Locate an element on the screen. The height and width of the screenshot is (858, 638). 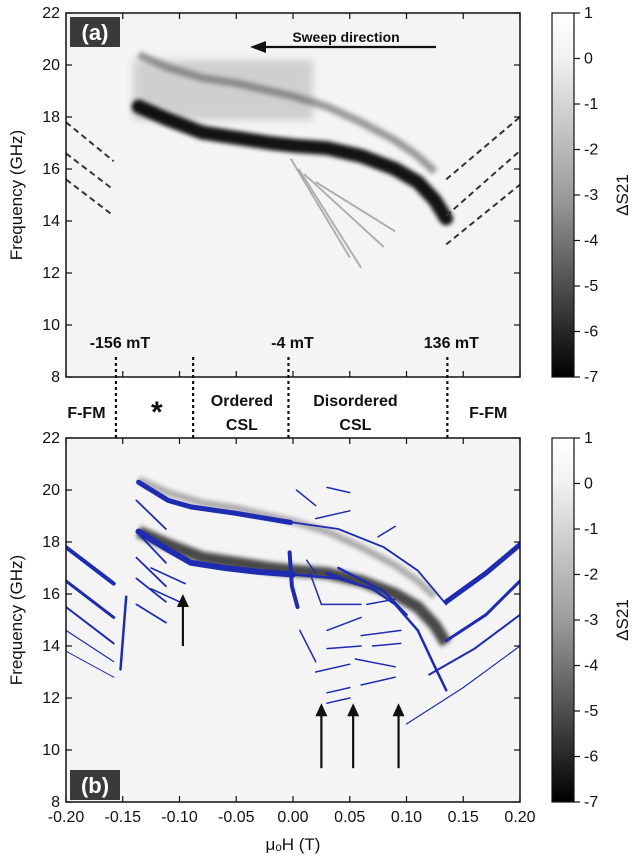
sim-ordered-line is located at coordinates (168, 576).